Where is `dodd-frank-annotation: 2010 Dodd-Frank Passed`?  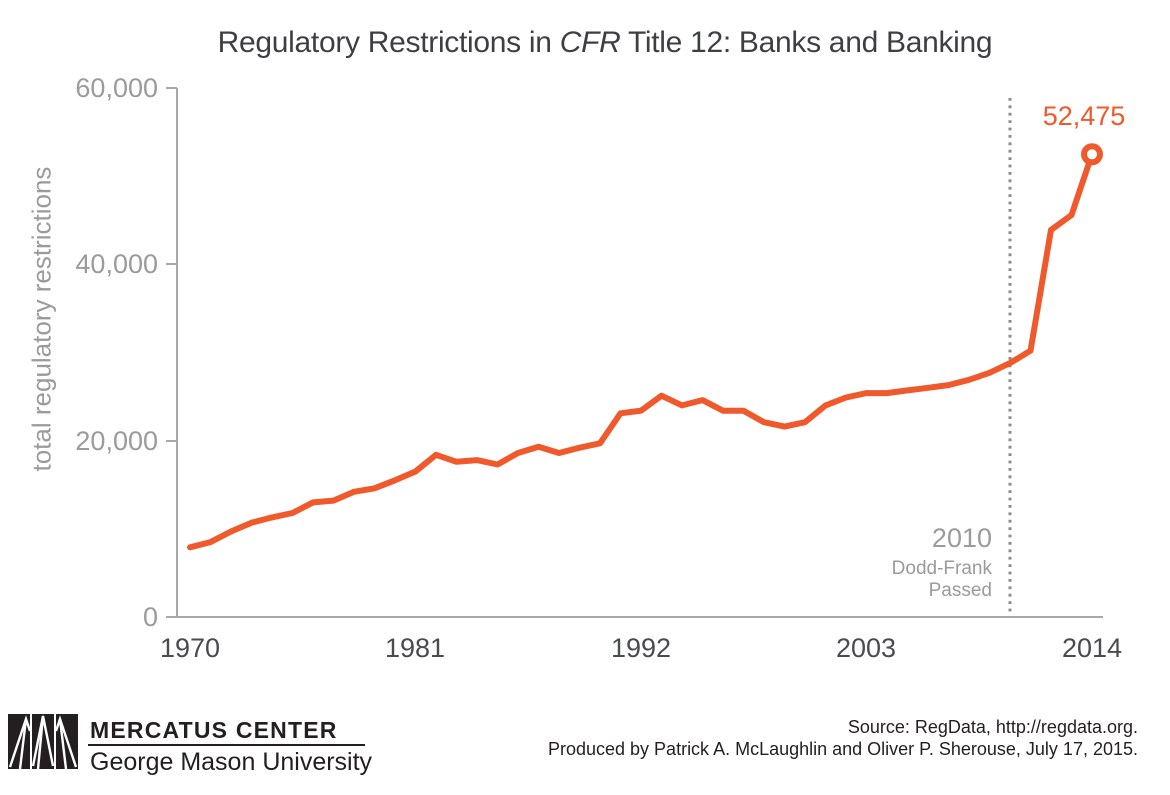
dodd-frank-annotation: 2010 Dodd-Frank Passed is located at coordinates (942, 563).